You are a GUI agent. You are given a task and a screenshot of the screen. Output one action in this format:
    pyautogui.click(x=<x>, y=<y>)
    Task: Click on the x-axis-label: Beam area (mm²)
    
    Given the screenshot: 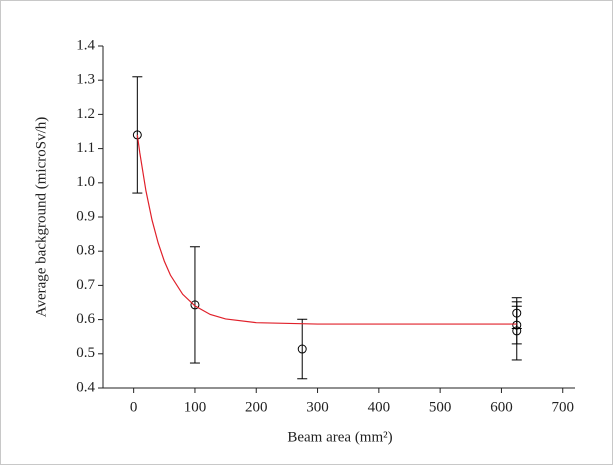 What is the action you would take?
    pyautogui.click(x=339, y=437)
    